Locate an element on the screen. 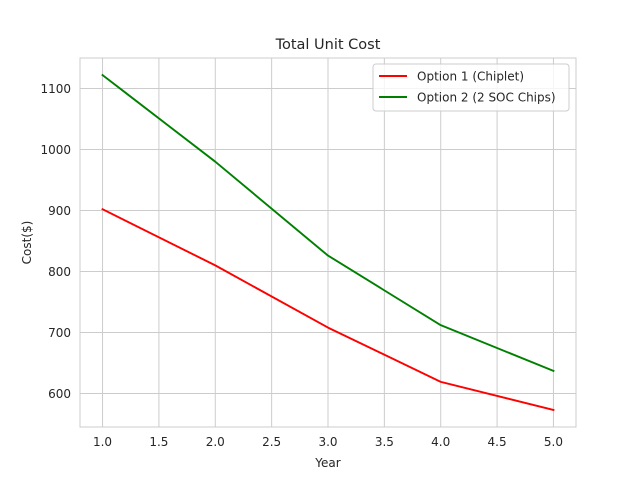 Image resolution: width=640 pixels, height=480 pixels. y-tick-label: 1100 is located at coordinates (55, 89).